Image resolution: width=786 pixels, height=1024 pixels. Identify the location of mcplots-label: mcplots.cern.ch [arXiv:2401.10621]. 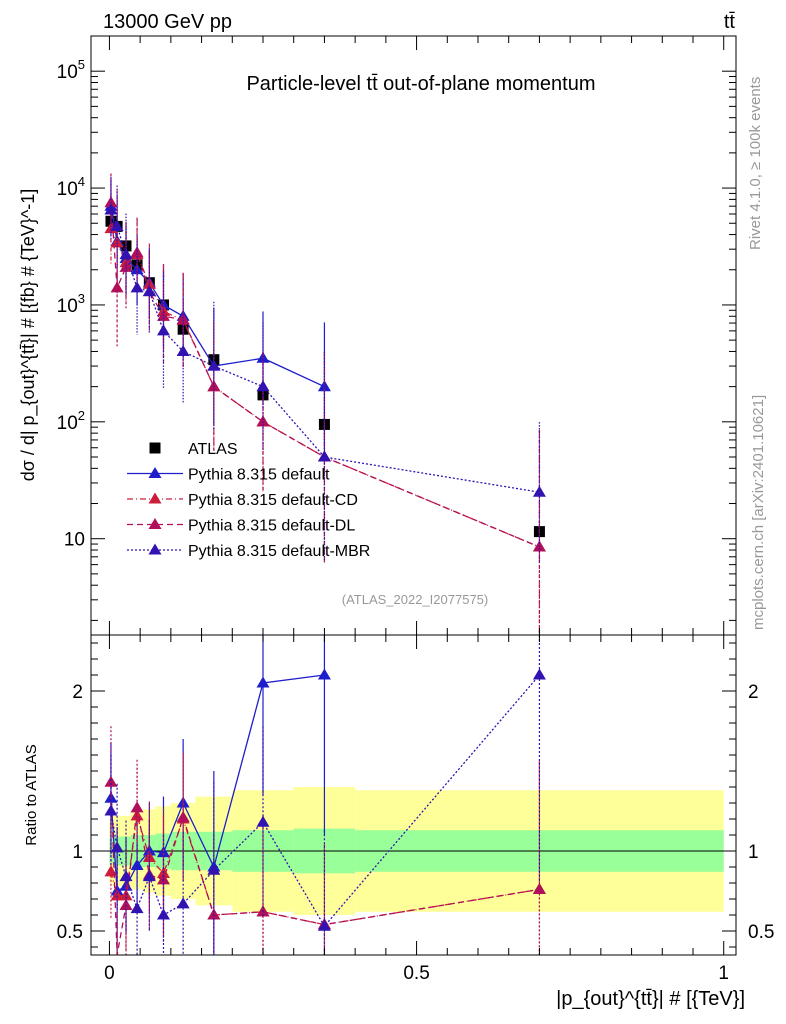
(758, 512).